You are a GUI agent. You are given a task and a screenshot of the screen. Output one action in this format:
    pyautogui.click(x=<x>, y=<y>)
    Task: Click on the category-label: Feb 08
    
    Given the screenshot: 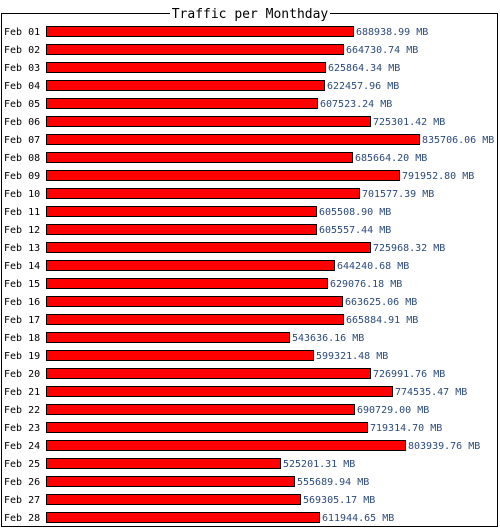 What is the action you would take?
    pyautogui.click(x=22, y=158)
    